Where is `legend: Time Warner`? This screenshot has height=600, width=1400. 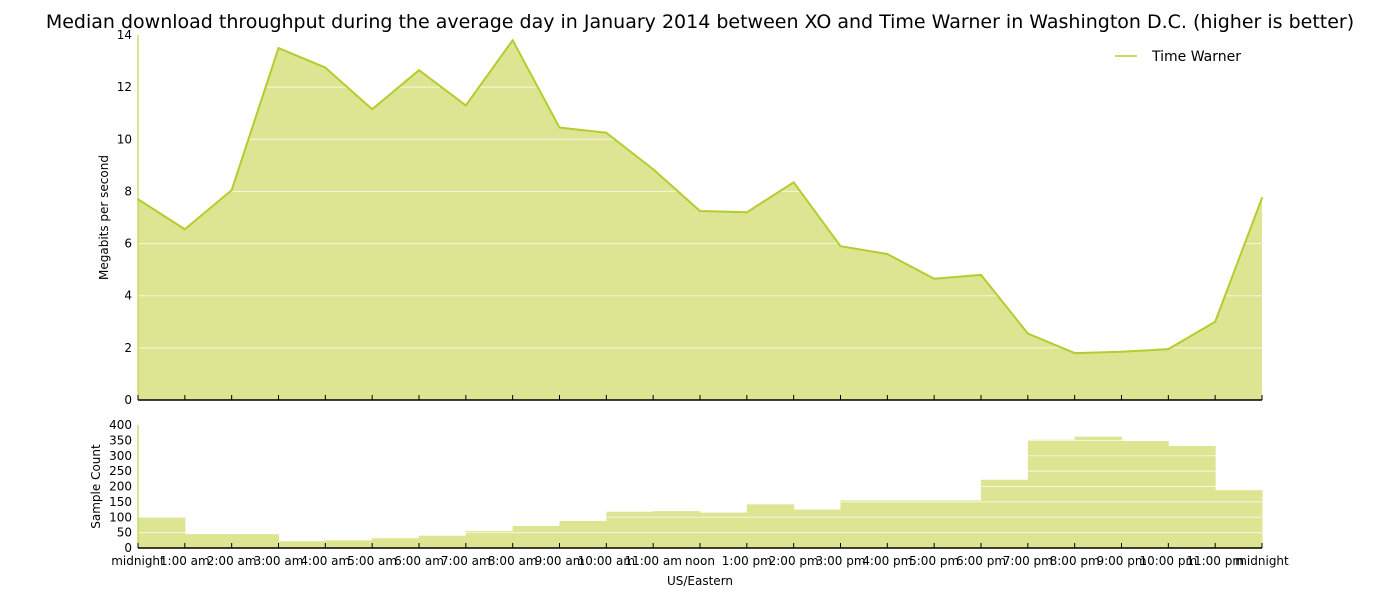 legend: Time Warner is located at coordinates (1178, 57).